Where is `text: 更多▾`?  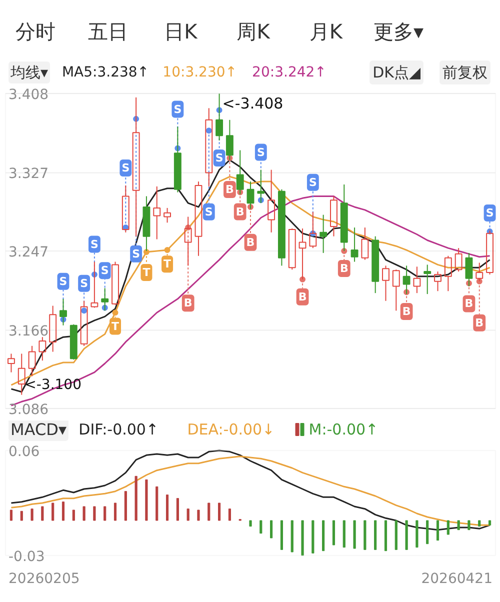 text: 更多▾ is located at coordinates (398, 32).